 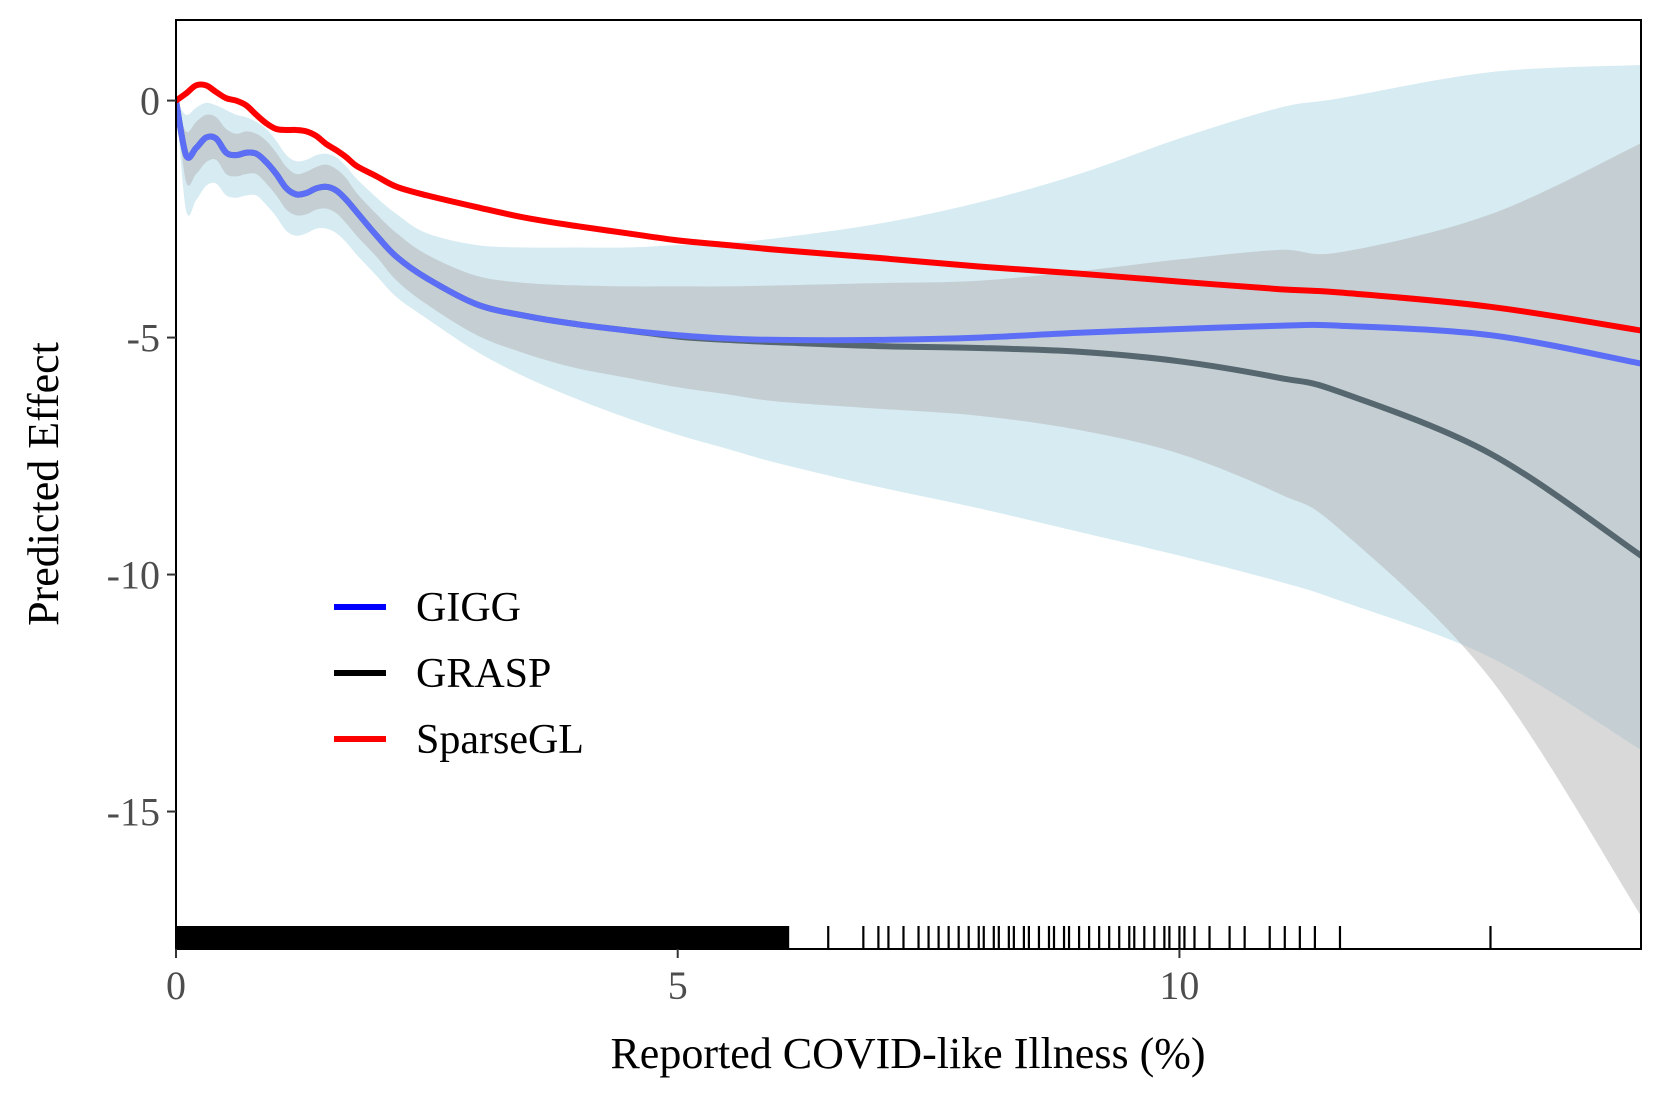 What do you see at coordinates (133, 812) in the screenshot?
I see `y-tick-label: -15` at bounding box center [133, 812].